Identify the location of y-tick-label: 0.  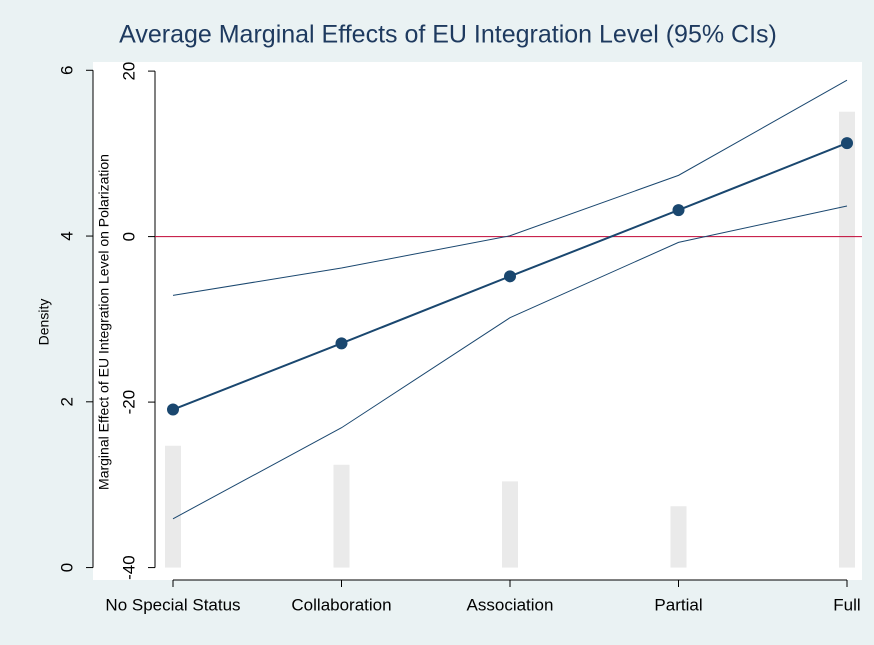
(66, 567).